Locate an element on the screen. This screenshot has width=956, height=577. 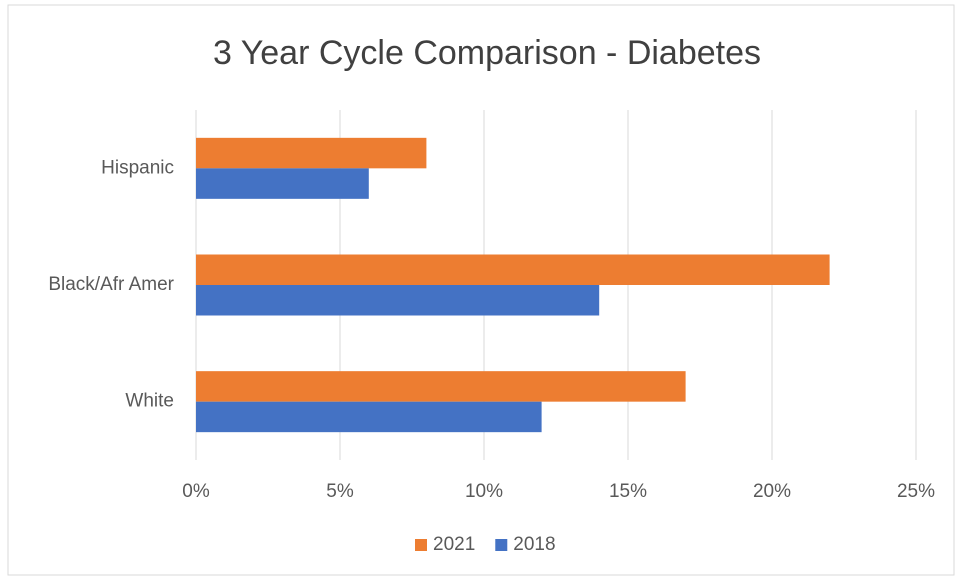
x-tick-label: 5% is located at coordinates (340, 491).